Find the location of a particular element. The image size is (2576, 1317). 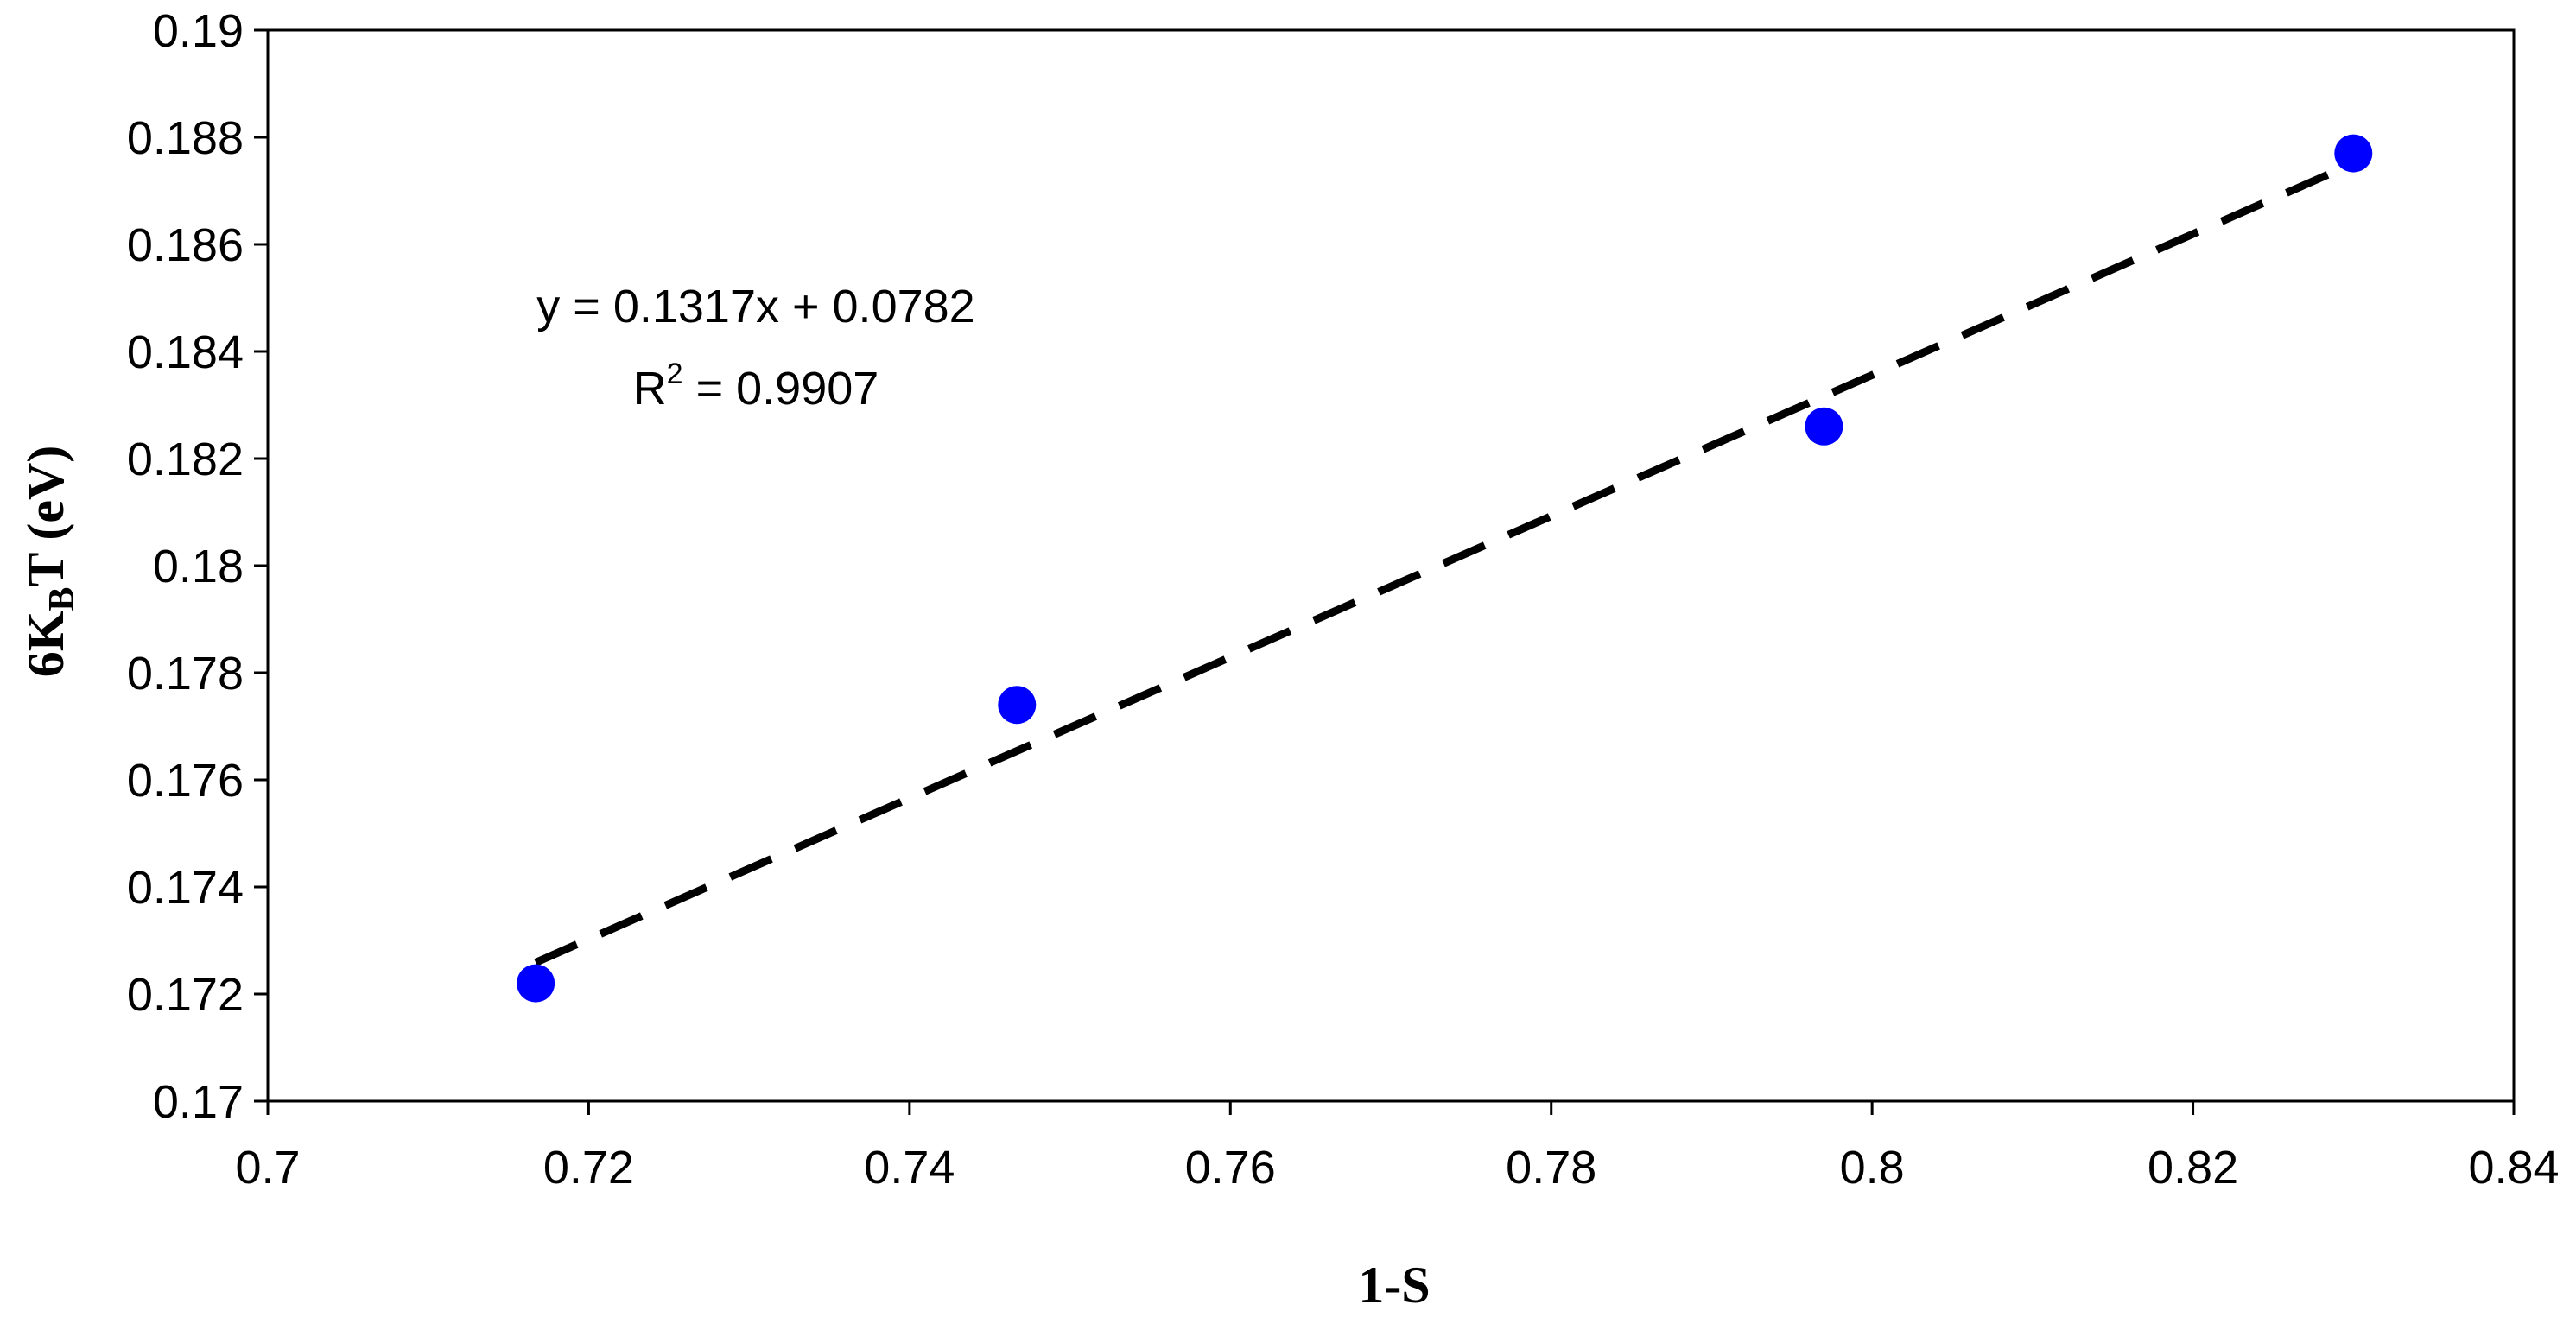

x-axis-title: 1-S is located at coordinates (1394, 1285).